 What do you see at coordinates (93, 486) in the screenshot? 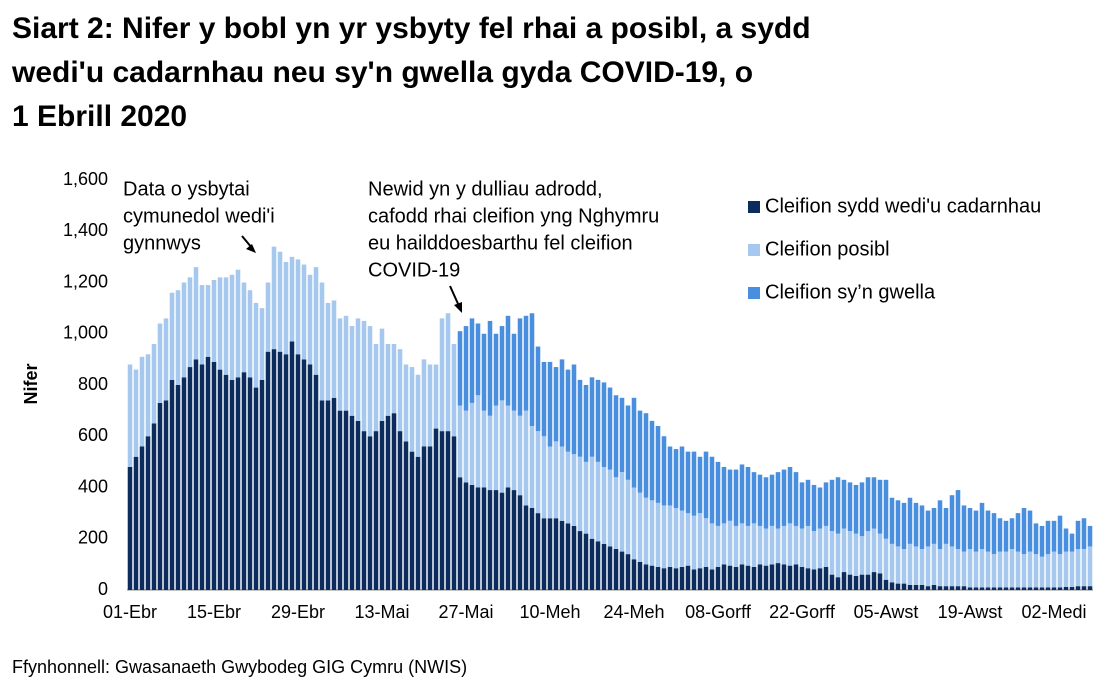
I see `y-tick-label: 400` at bounding box center [93, 486].